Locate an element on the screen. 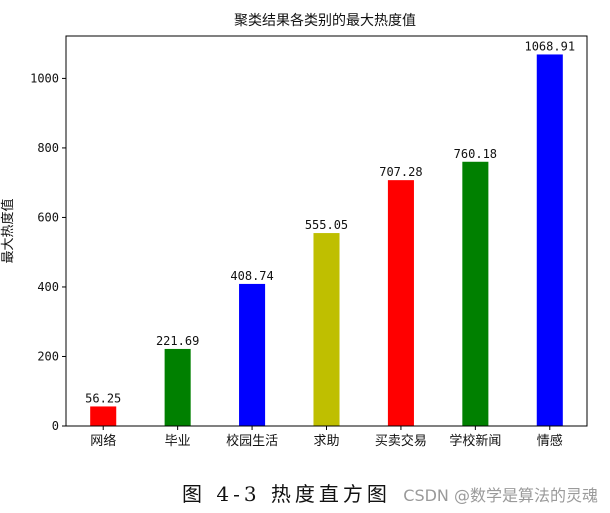 The image size is (610, 513). x-tick-label: 网络 is located at coordinates (103, 441).